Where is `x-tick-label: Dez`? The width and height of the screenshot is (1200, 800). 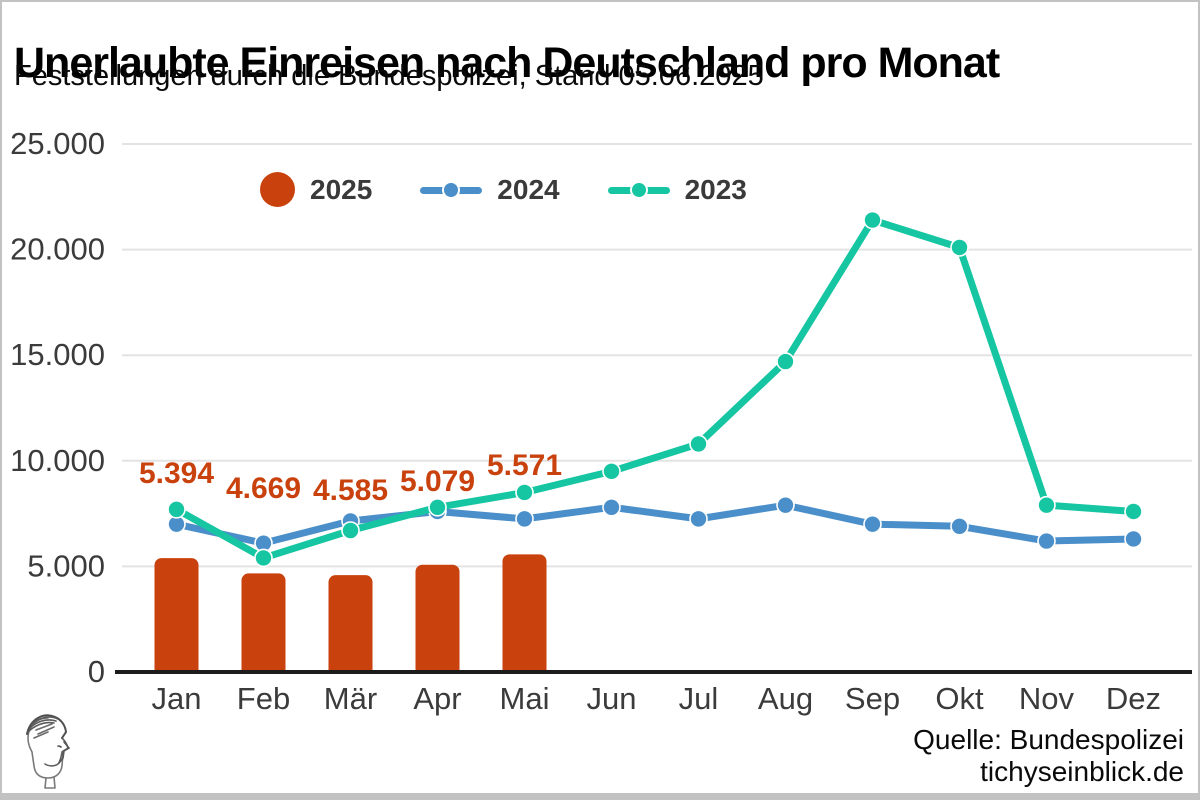
x-tick-label: Dez is located at coordinates (1133, 698).